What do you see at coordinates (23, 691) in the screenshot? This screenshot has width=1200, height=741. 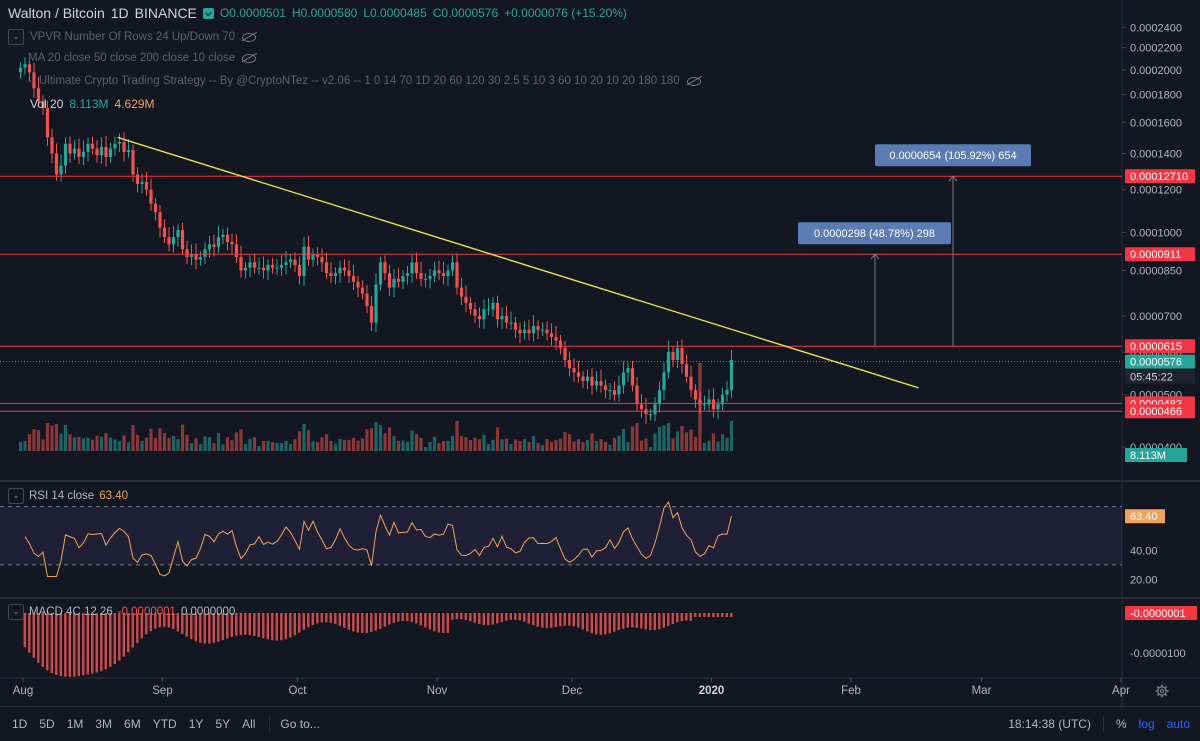 I see `time-tick-label: Aug` at bounding box center [23, 691].